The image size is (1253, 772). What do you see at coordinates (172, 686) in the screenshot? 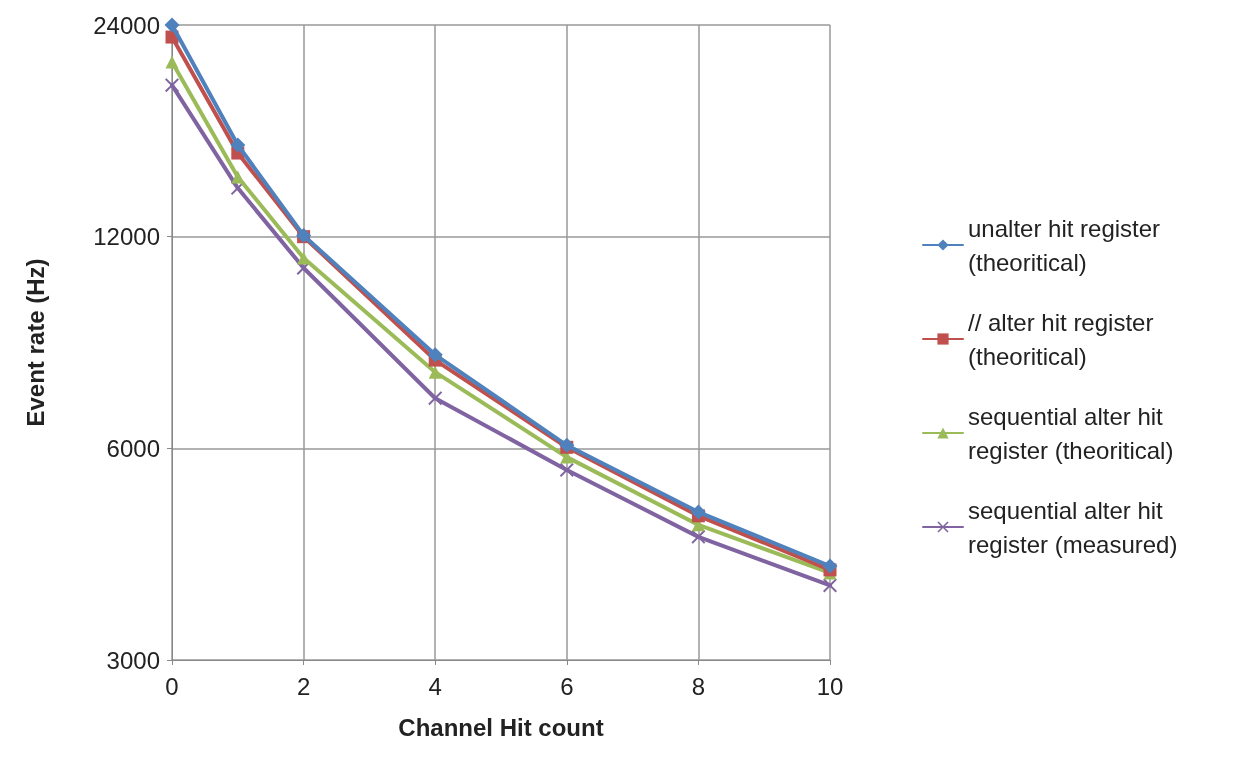
I see `x-tick-label: 0` at bounding box center [172, 686].